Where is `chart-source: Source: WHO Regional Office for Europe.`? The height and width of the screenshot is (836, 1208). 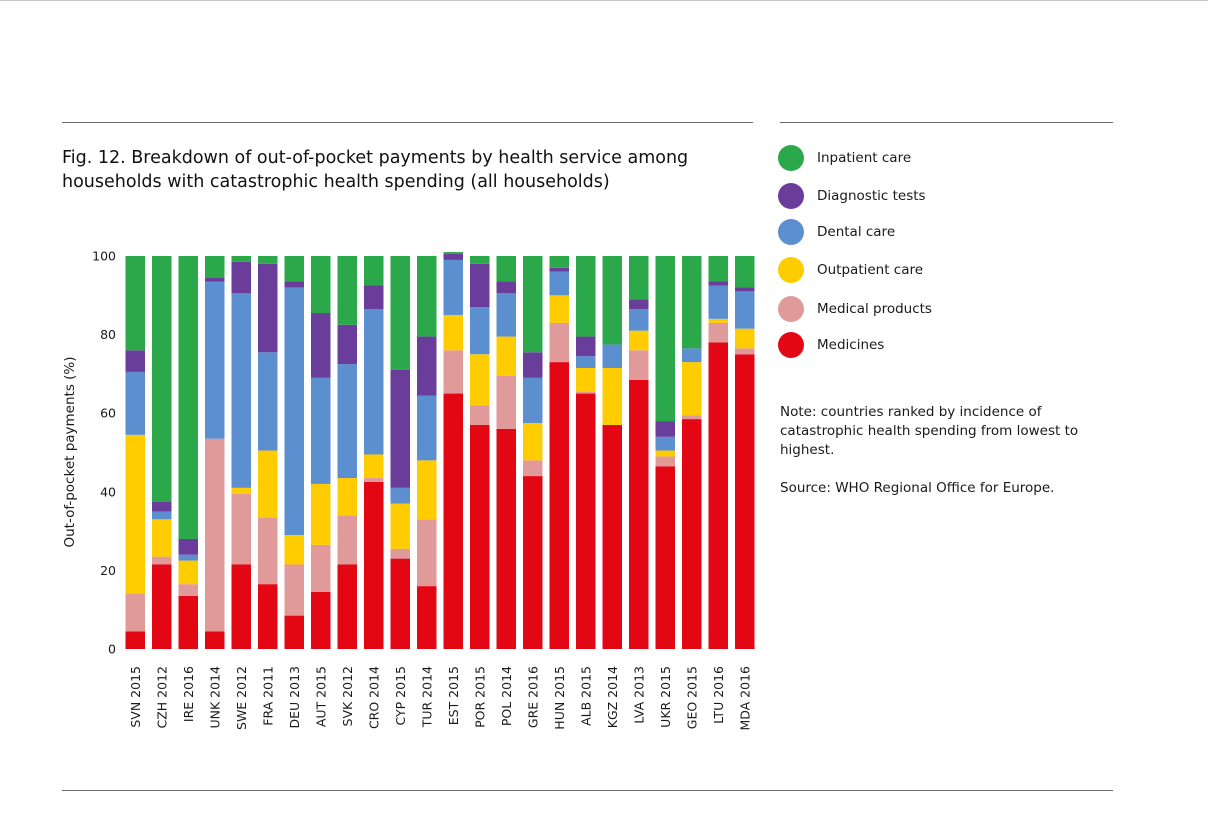
chart-source: Source: WHO Regional Office for Europe. is located at coordinates (917, 488).